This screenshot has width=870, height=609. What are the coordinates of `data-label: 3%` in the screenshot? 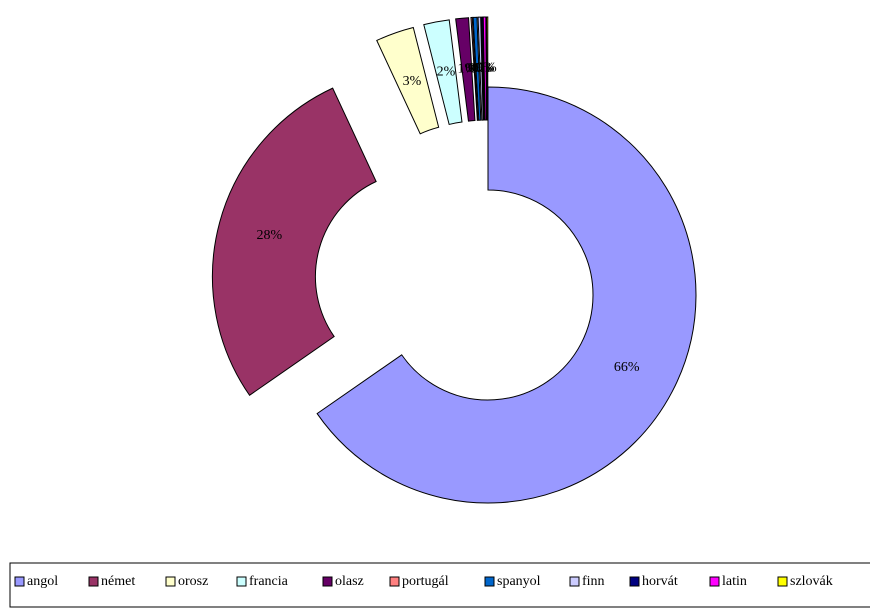 It's located at (412, 81).